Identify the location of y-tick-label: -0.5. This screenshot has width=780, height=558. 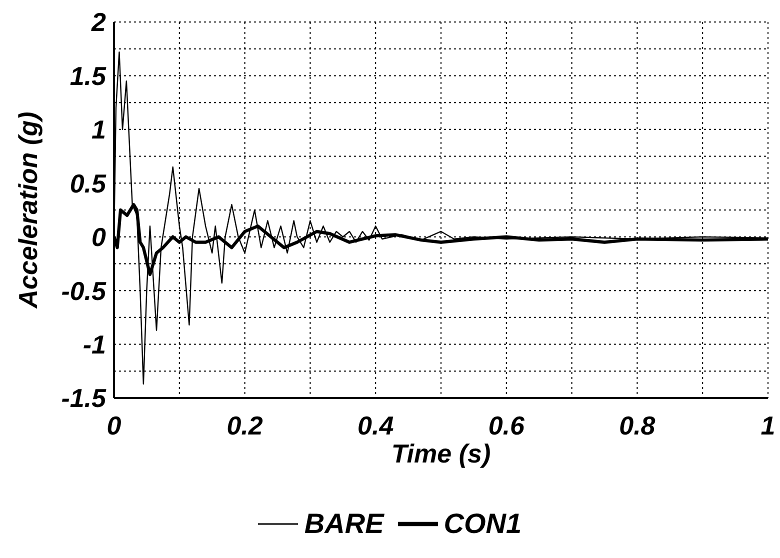
(84, 291).